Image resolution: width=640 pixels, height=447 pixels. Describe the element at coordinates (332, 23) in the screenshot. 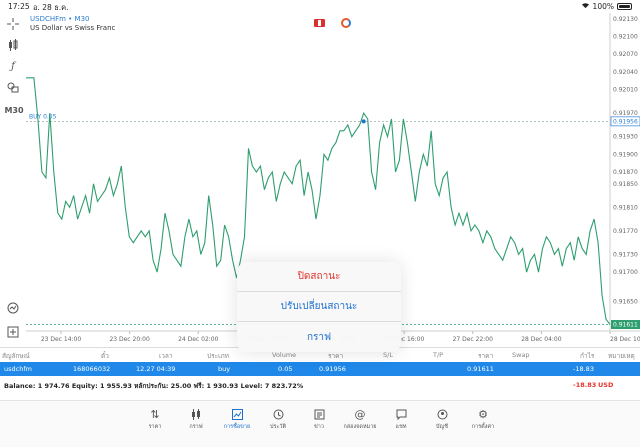

I see `chart-top-icons` at that location.